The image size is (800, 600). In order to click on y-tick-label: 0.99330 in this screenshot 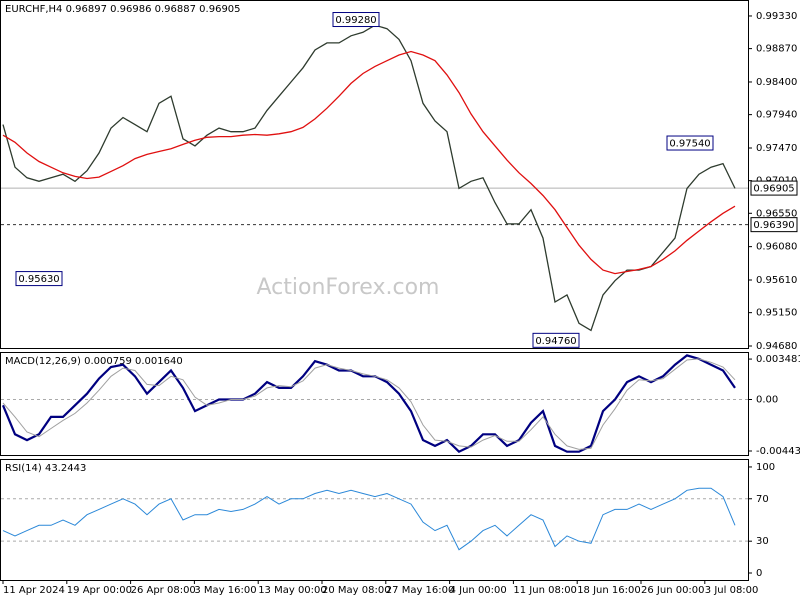, I will do `click(776, 16)`.